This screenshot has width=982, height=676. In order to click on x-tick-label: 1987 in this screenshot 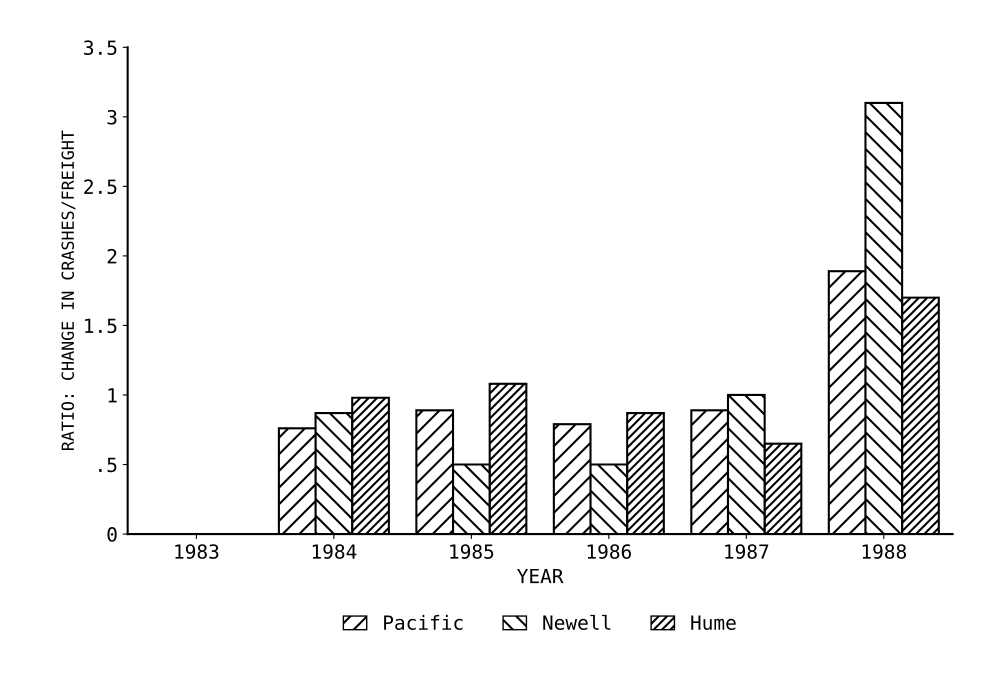, I will do `click(746, 551)`.